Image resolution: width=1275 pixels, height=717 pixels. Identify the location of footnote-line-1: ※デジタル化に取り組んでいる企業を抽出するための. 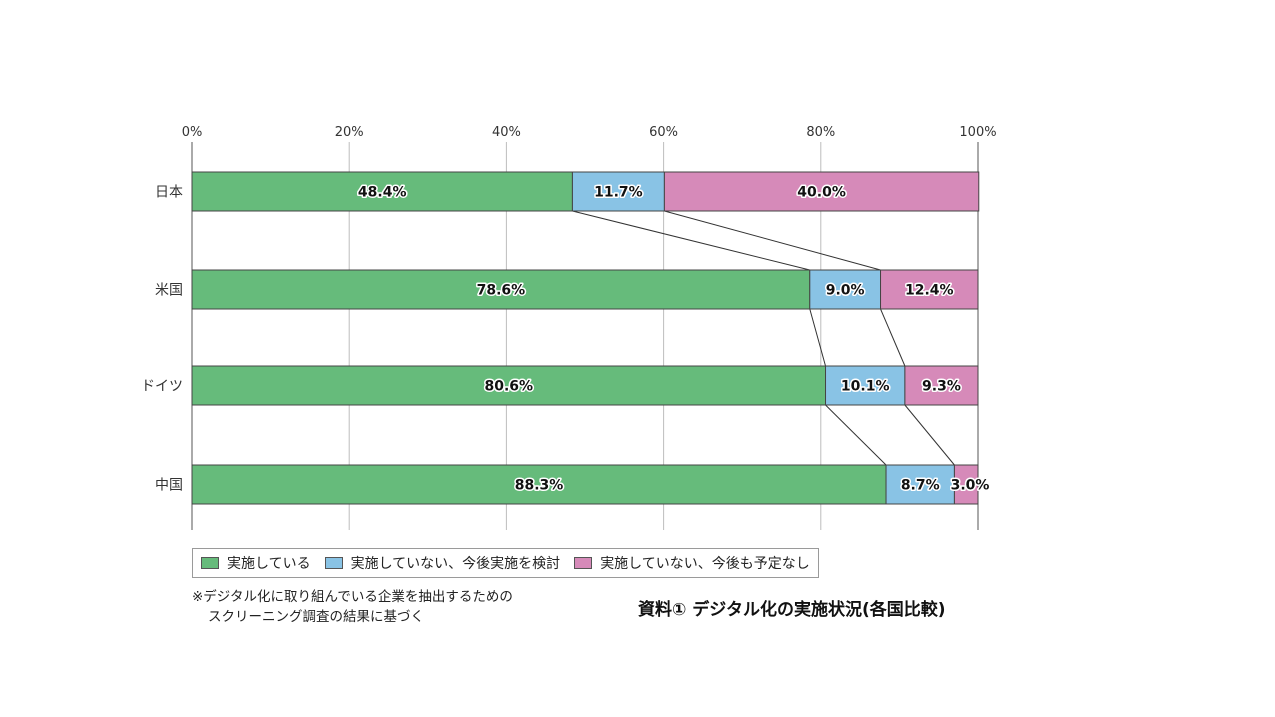
(352, 597).